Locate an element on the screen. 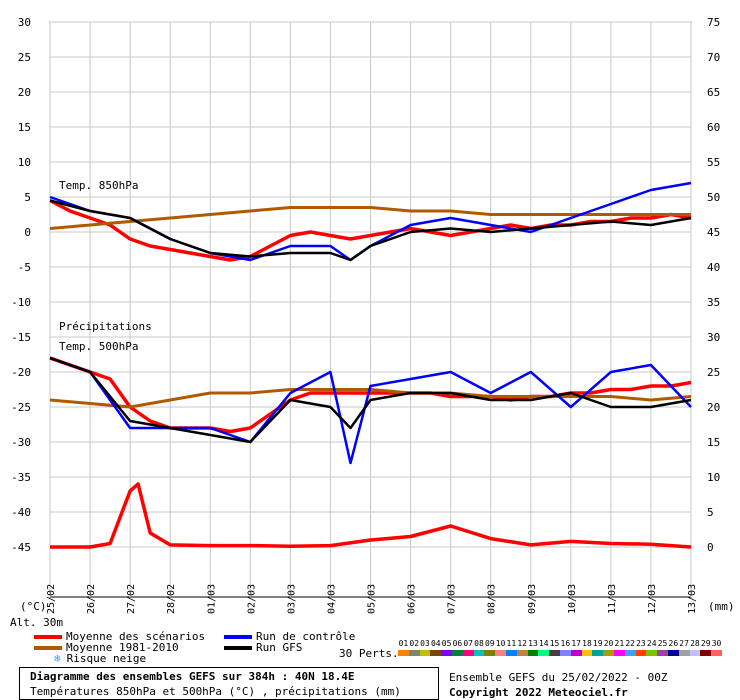 Image resolution: width=740 pixels, height=700 pixels. legend-snow-label: Risque neige is located at coordinates (106, 658).